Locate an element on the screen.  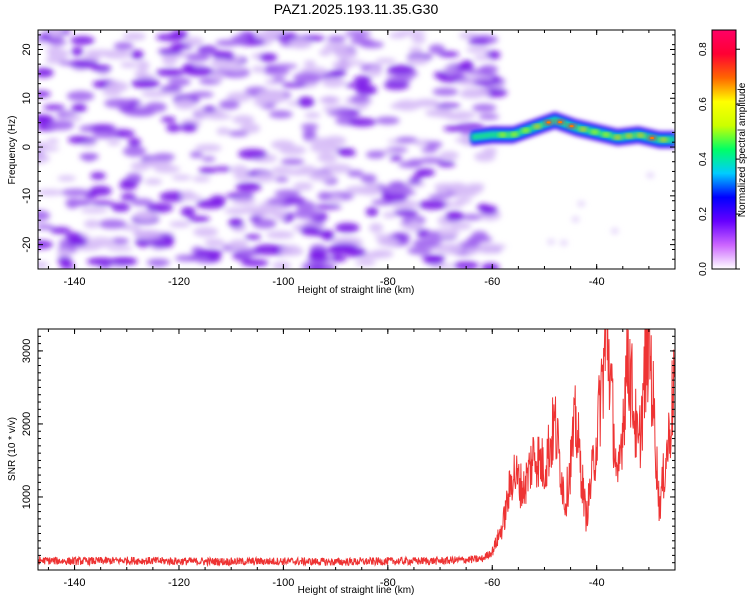
snr-xtick-label: -120 is located at coordinates (179, 583).